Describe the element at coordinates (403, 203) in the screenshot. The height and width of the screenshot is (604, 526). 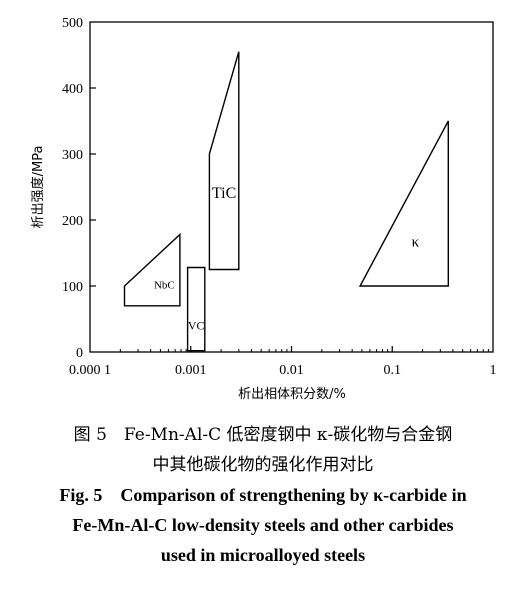
I see `region-kappa` at that location.